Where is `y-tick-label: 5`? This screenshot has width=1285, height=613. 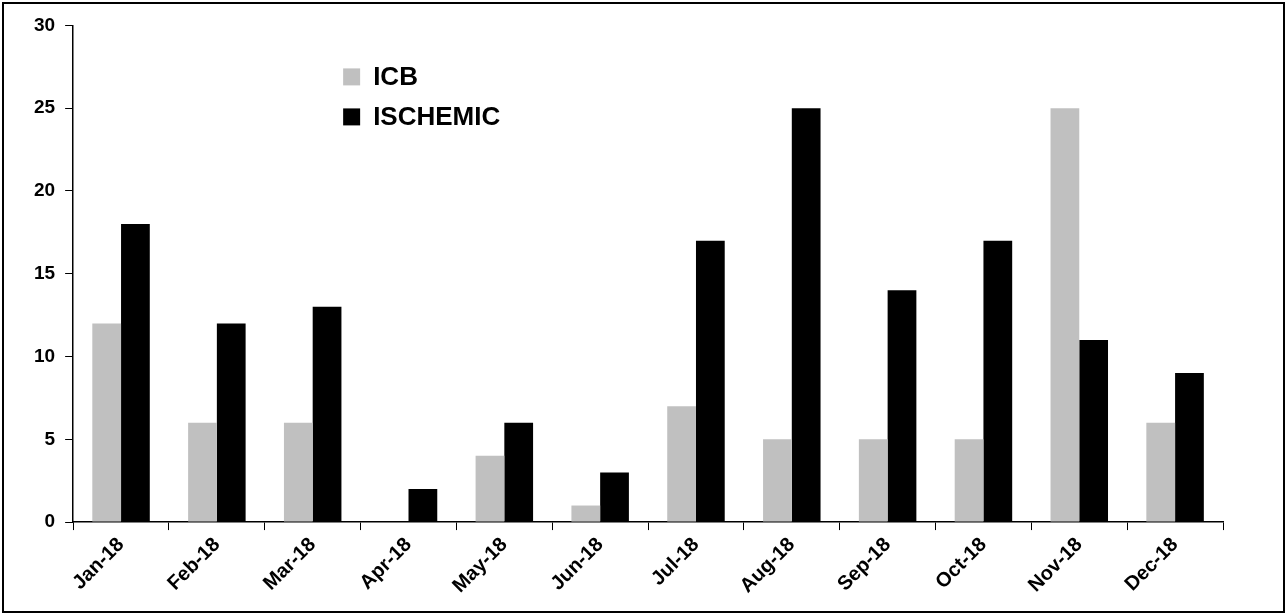 y-tick-label: 5 is located at coordinates (50, 438).